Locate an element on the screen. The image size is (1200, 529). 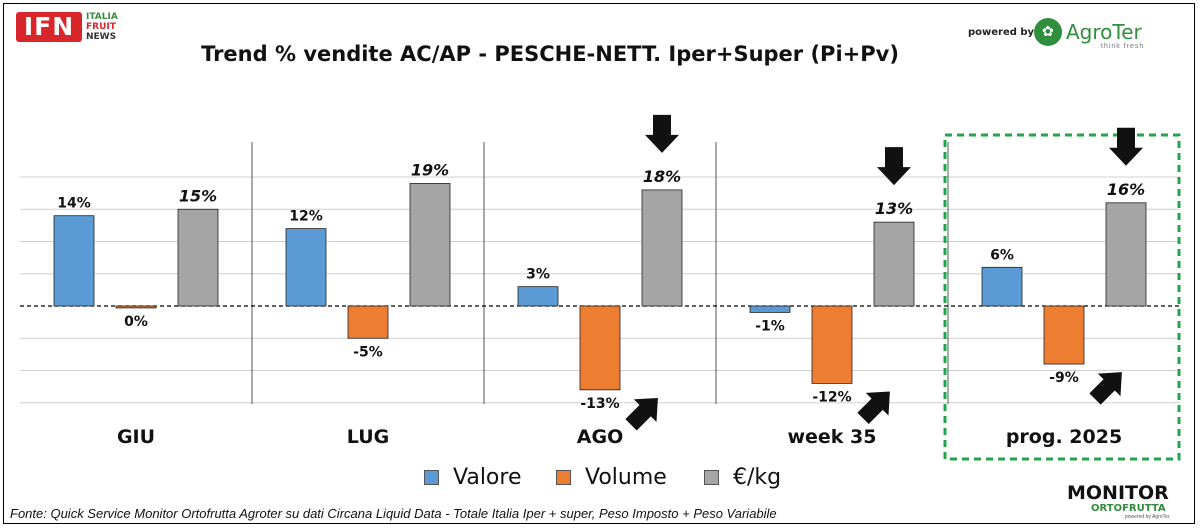
agroter-logo-icon: ✿ is located at coordinates (1048, 32).